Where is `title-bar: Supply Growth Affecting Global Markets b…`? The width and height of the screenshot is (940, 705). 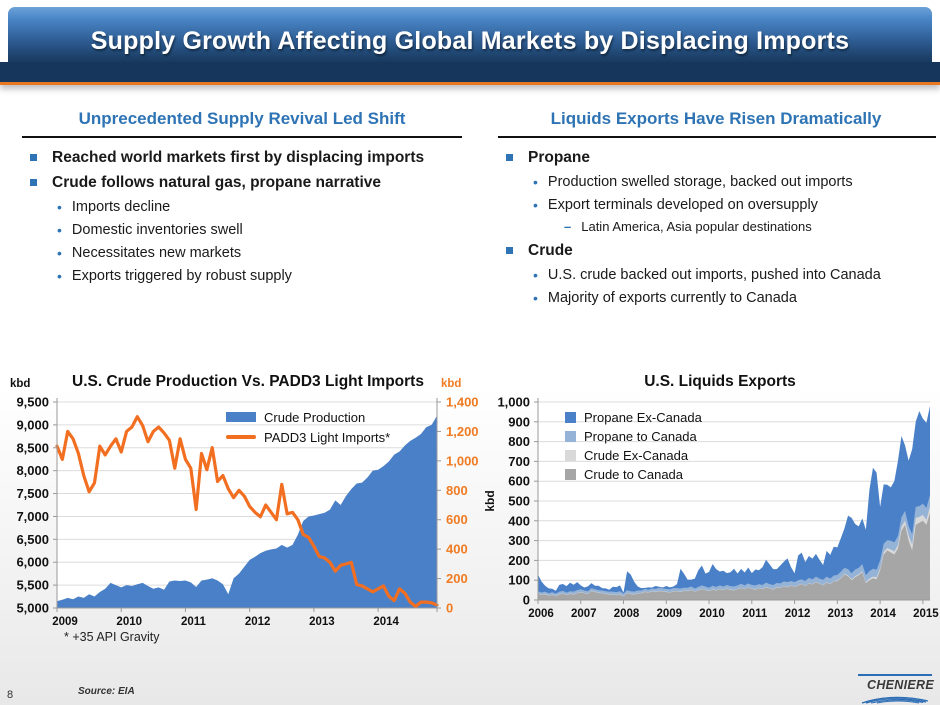 title-bar: Supply Growth Affecting Global Markets b… is located at coordinates (470, 45).